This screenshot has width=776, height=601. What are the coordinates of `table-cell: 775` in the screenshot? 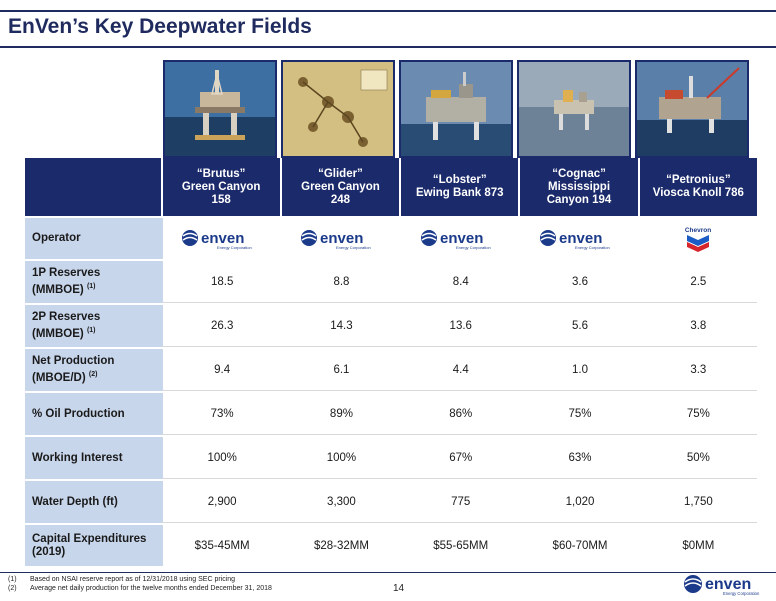 It's located at (461, 501).